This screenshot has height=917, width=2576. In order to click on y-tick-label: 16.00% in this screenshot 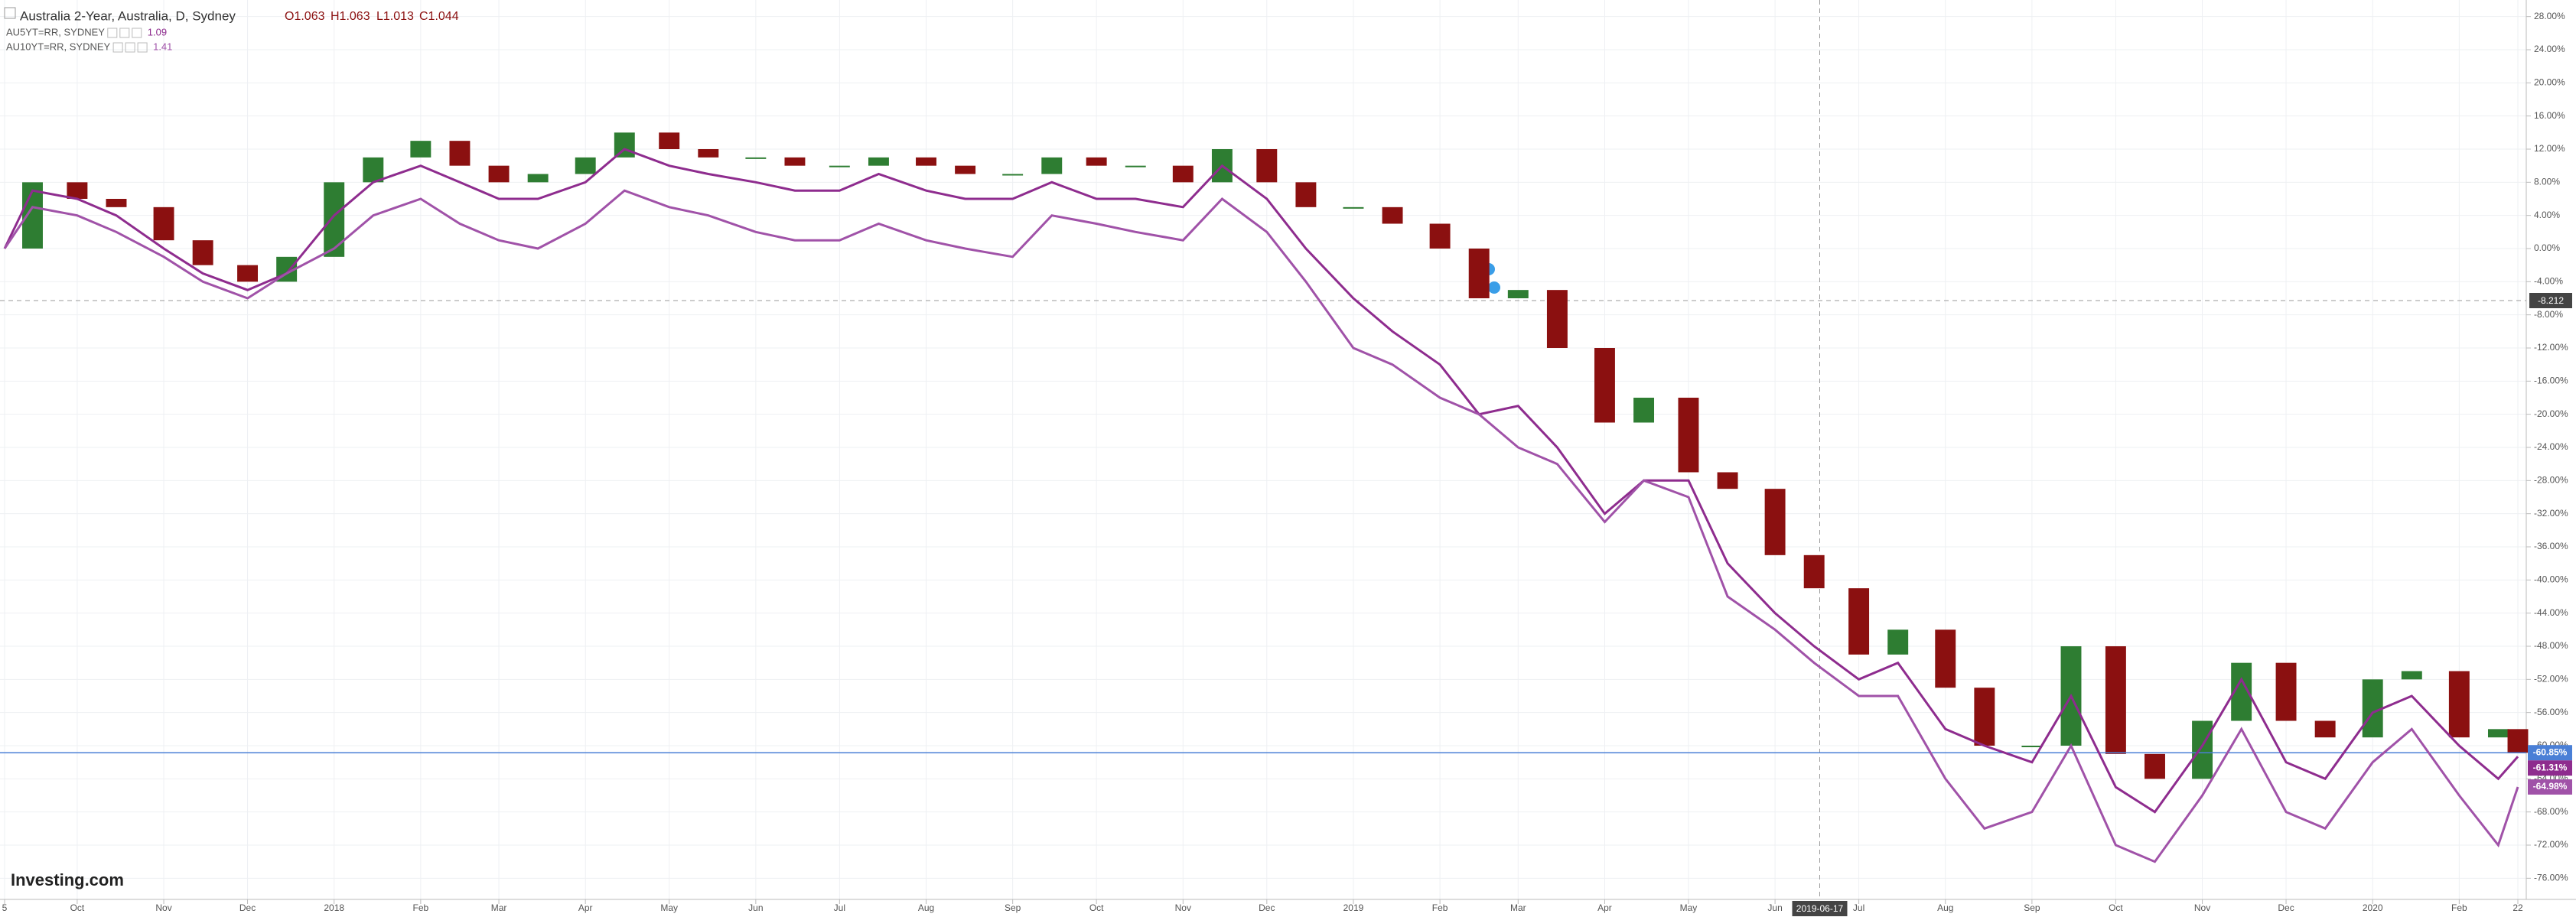, I will do `click(2549, 115)`.